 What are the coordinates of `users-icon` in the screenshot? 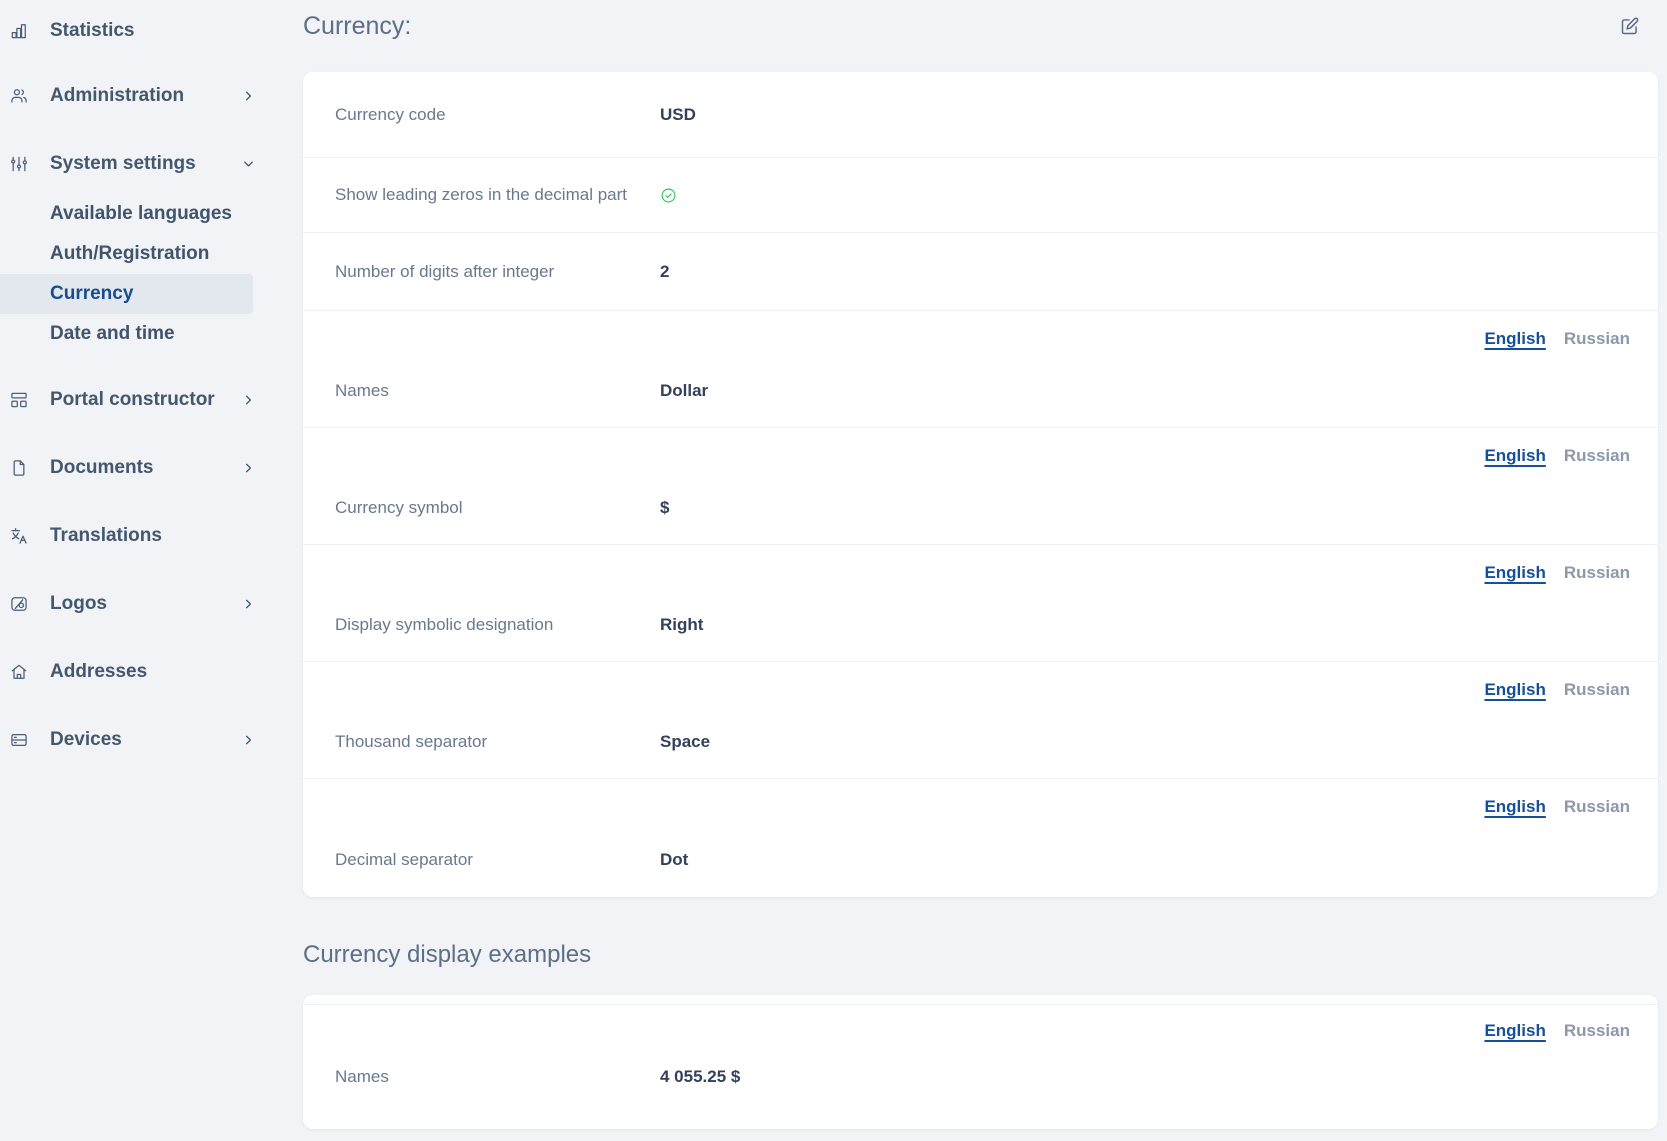 It's located at (19, 96).